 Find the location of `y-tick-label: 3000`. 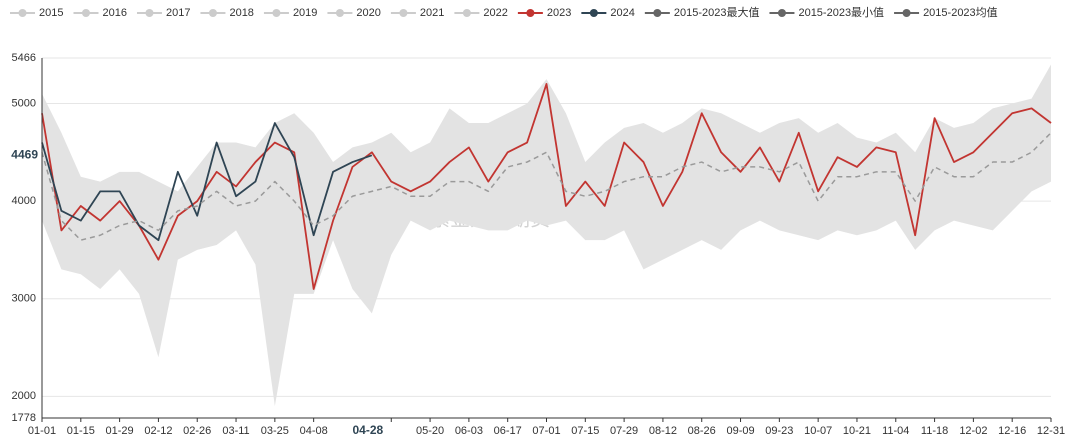

y-tick-label: 3000 is located at coordinates (24, 299).